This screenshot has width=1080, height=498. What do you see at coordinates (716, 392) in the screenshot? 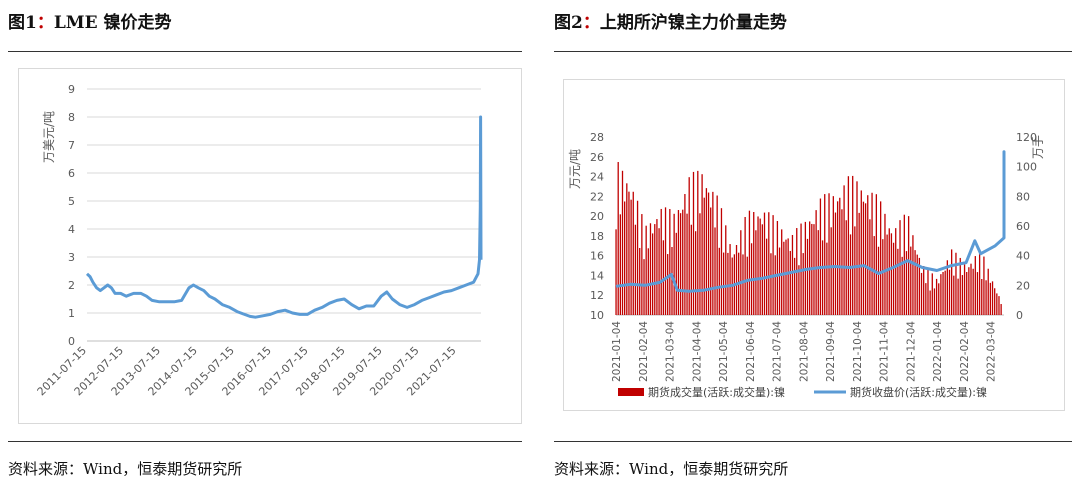
I see `legend-bar-label: 期货成交量(活跃:成交量):镍` at bounding box center [716, 392].